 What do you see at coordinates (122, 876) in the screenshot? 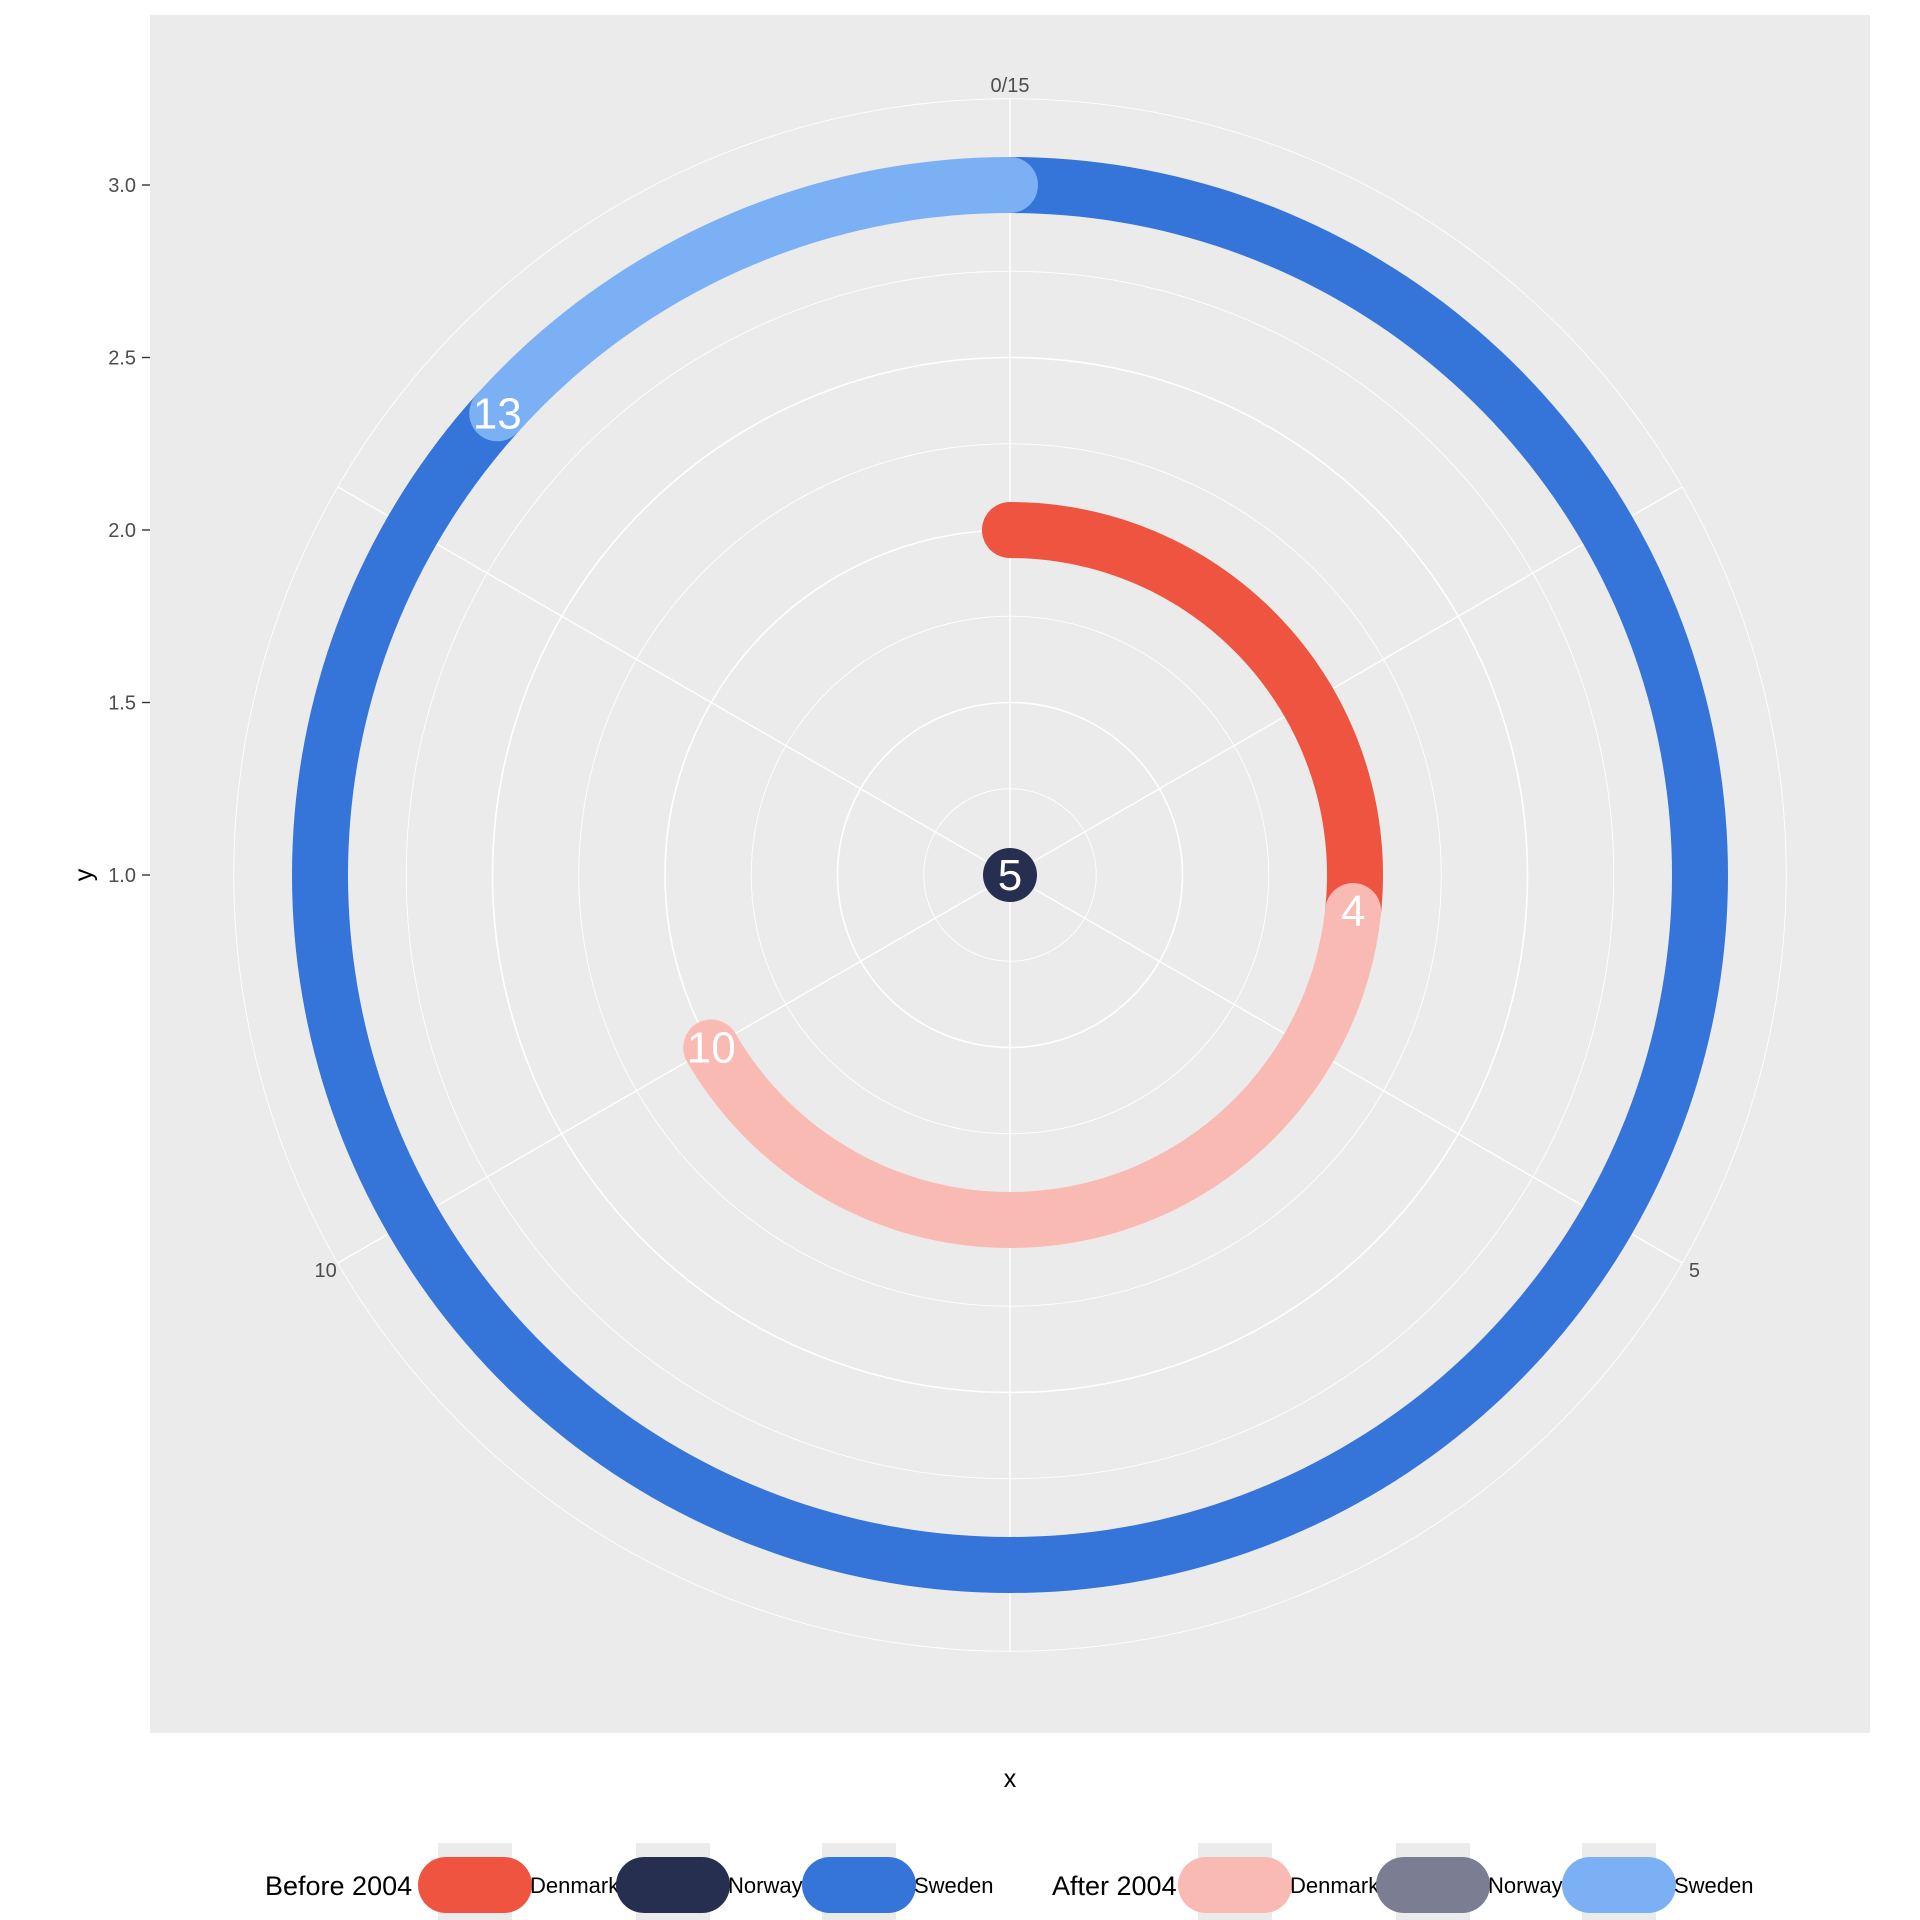
I see `y-tick-label: 1.0` at bounding box center [122, 876].